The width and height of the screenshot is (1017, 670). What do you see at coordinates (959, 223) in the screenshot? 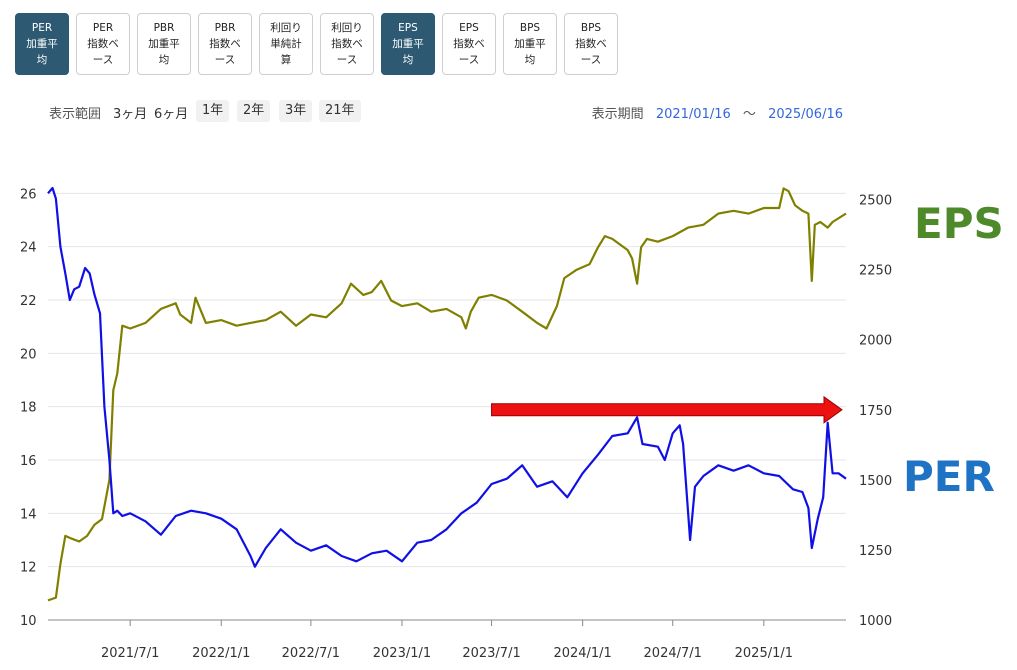
I see `eps-annotation-label: EPS` at bounding box center [959, 223].